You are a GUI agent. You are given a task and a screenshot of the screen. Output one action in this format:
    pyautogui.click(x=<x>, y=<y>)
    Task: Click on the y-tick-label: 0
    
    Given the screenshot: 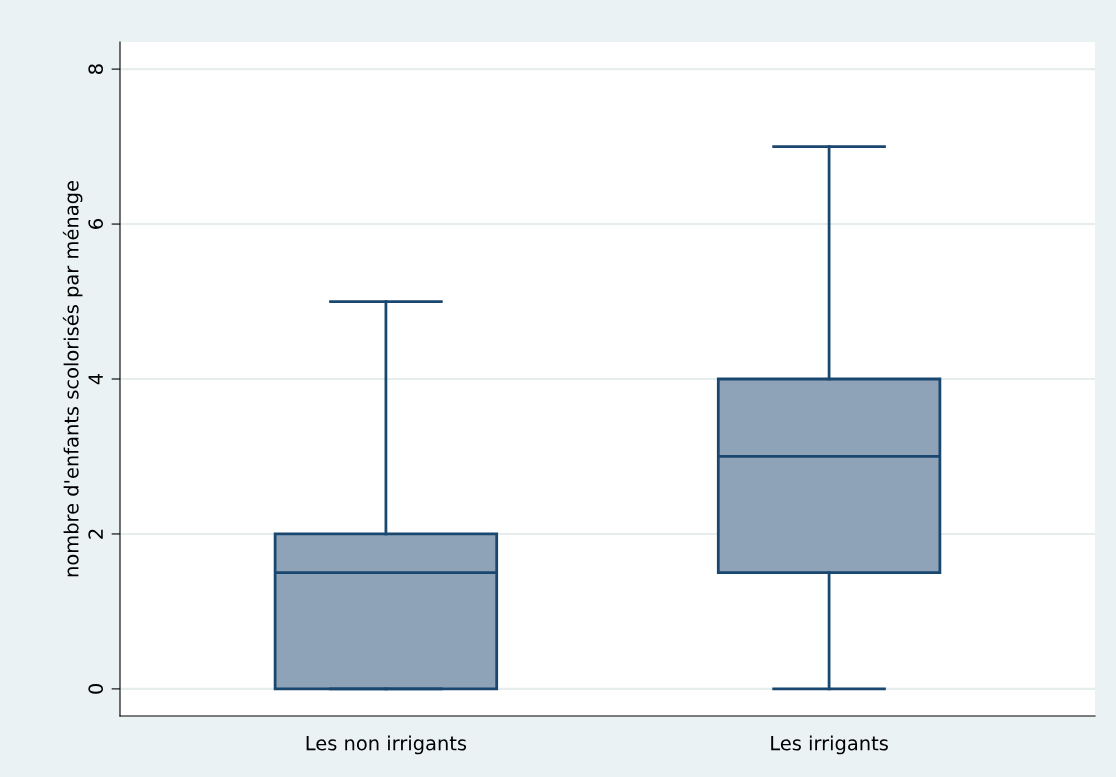 What is the action you would take?
    pyautogui.click(x=96, y=688)
    